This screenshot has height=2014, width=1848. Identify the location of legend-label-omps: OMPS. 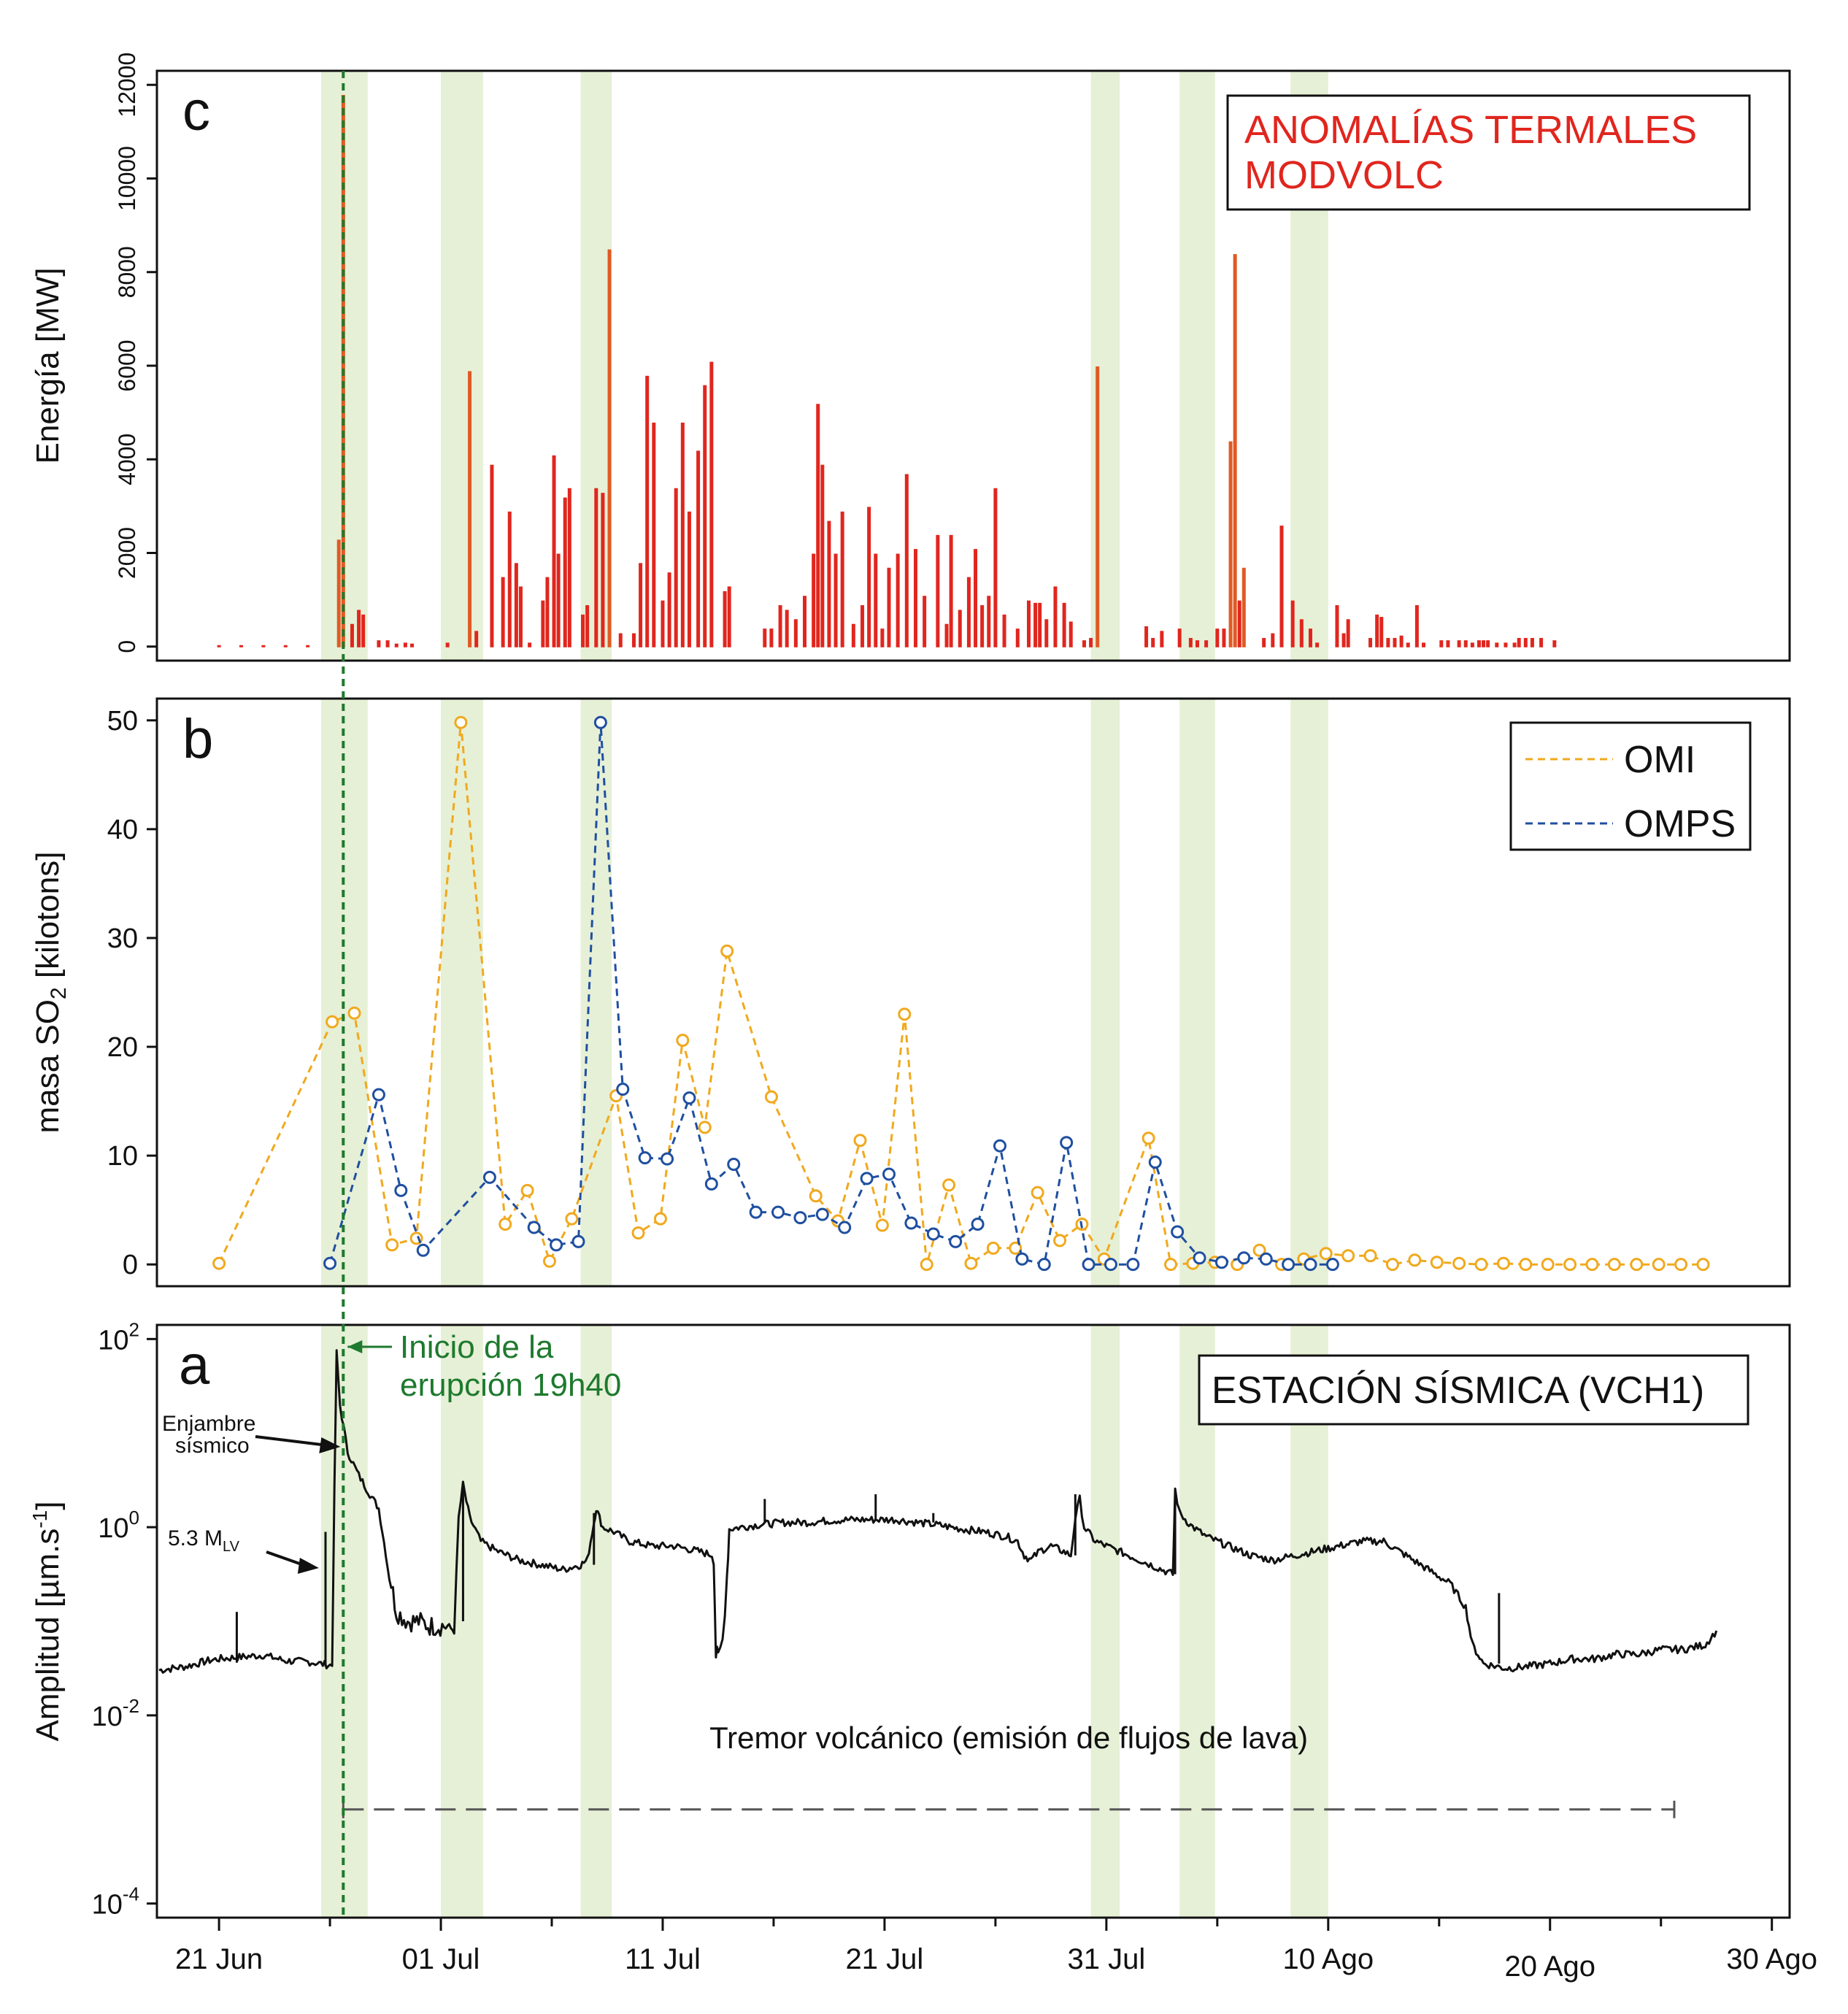
(1680, 824).